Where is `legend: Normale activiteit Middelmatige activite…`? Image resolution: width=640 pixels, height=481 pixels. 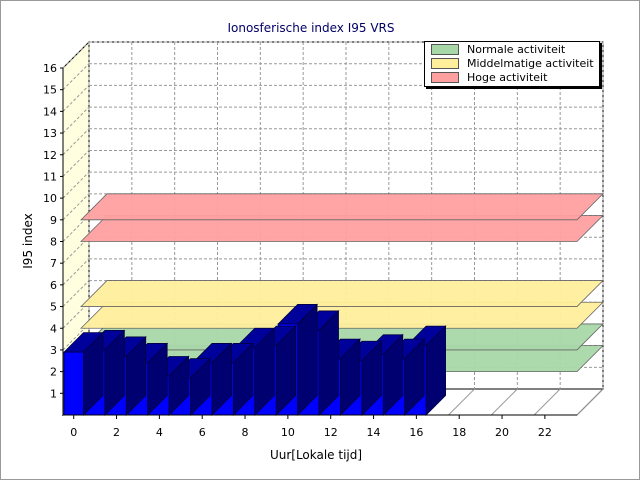
legend: Normale activiteit Middelmatige activite… is located at coordinates (512, 64).